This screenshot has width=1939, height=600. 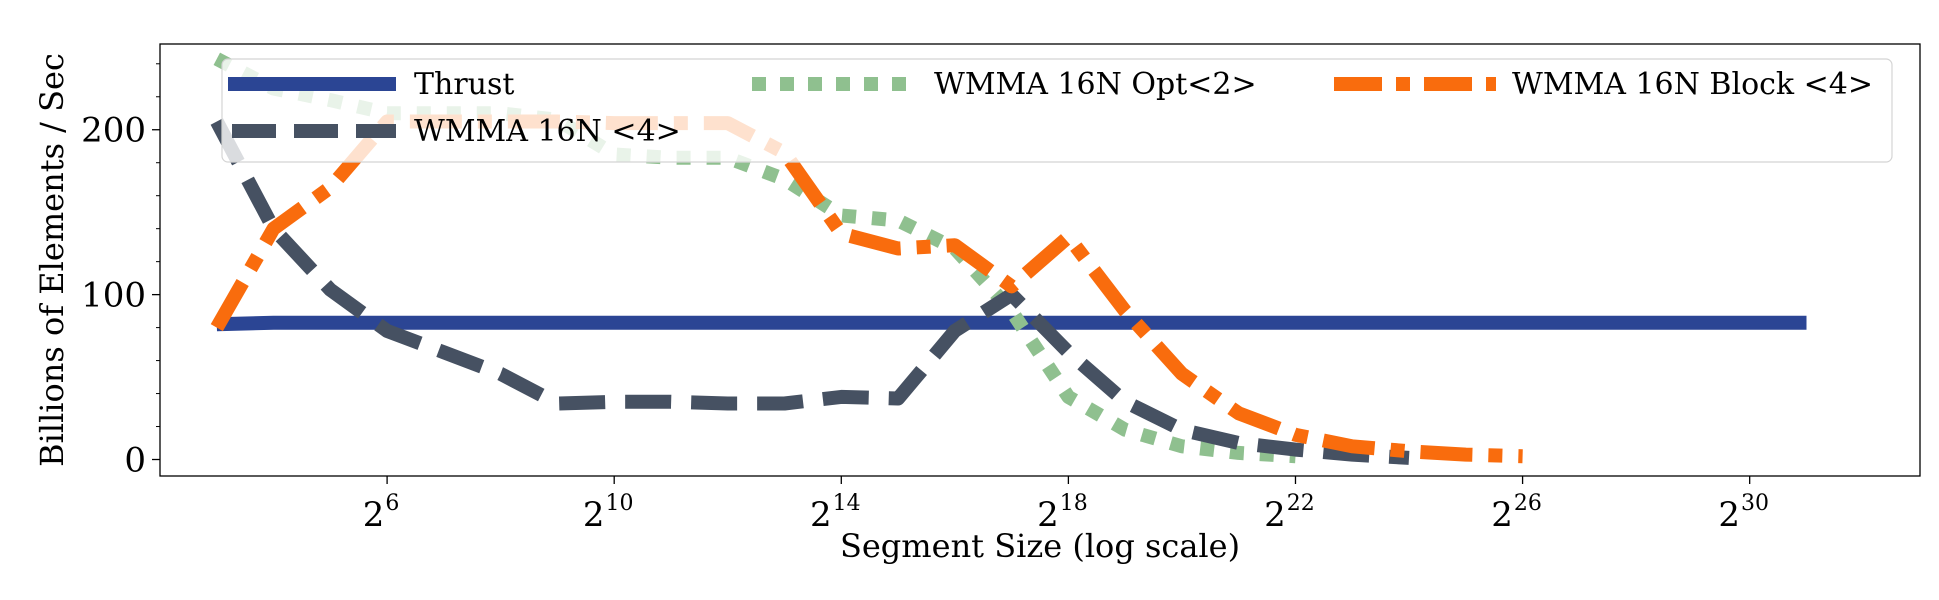 What do you see at coordinates (381, 513) in the screenshot?
I see `x-tick-label: 26` at bounding box center [381, 513].